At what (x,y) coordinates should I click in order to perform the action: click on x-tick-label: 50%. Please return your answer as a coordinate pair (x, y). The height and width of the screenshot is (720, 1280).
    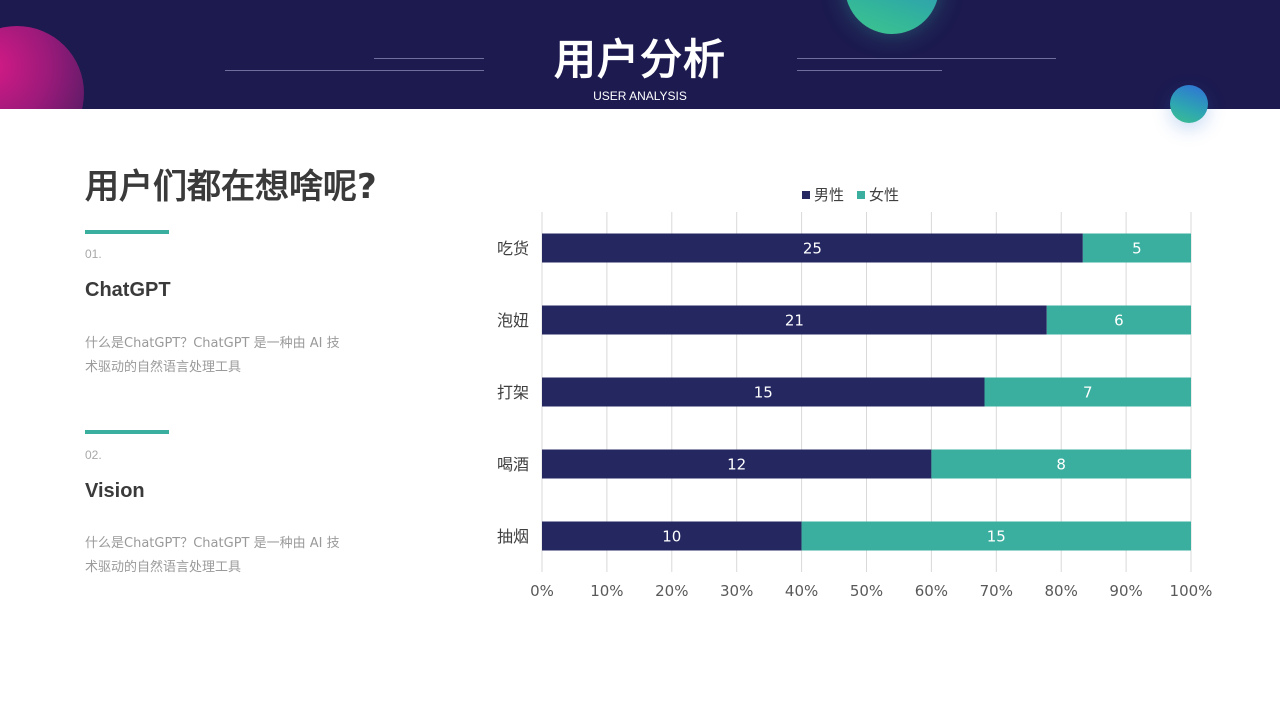
    Looking at the image, I should click on (866, 591).